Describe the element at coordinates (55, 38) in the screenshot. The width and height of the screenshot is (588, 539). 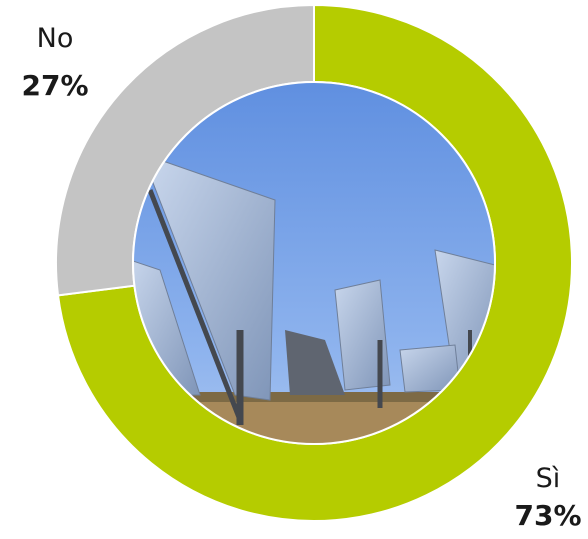
I see `category-label: No` at that location.